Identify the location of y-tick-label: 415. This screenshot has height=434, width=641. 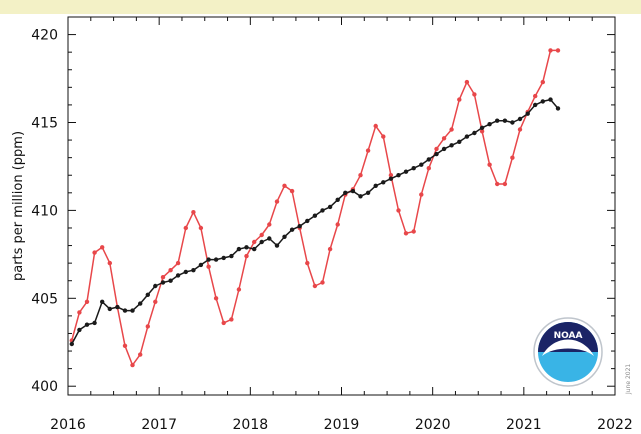
(44, 123).